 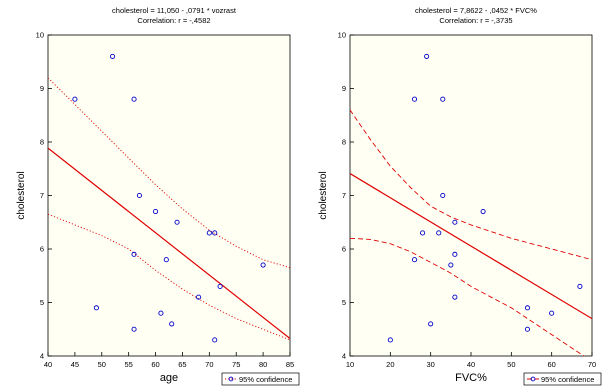 I want to click on chart-subtitle: Correlation: r = -,4582, so click(x=173, y=20).